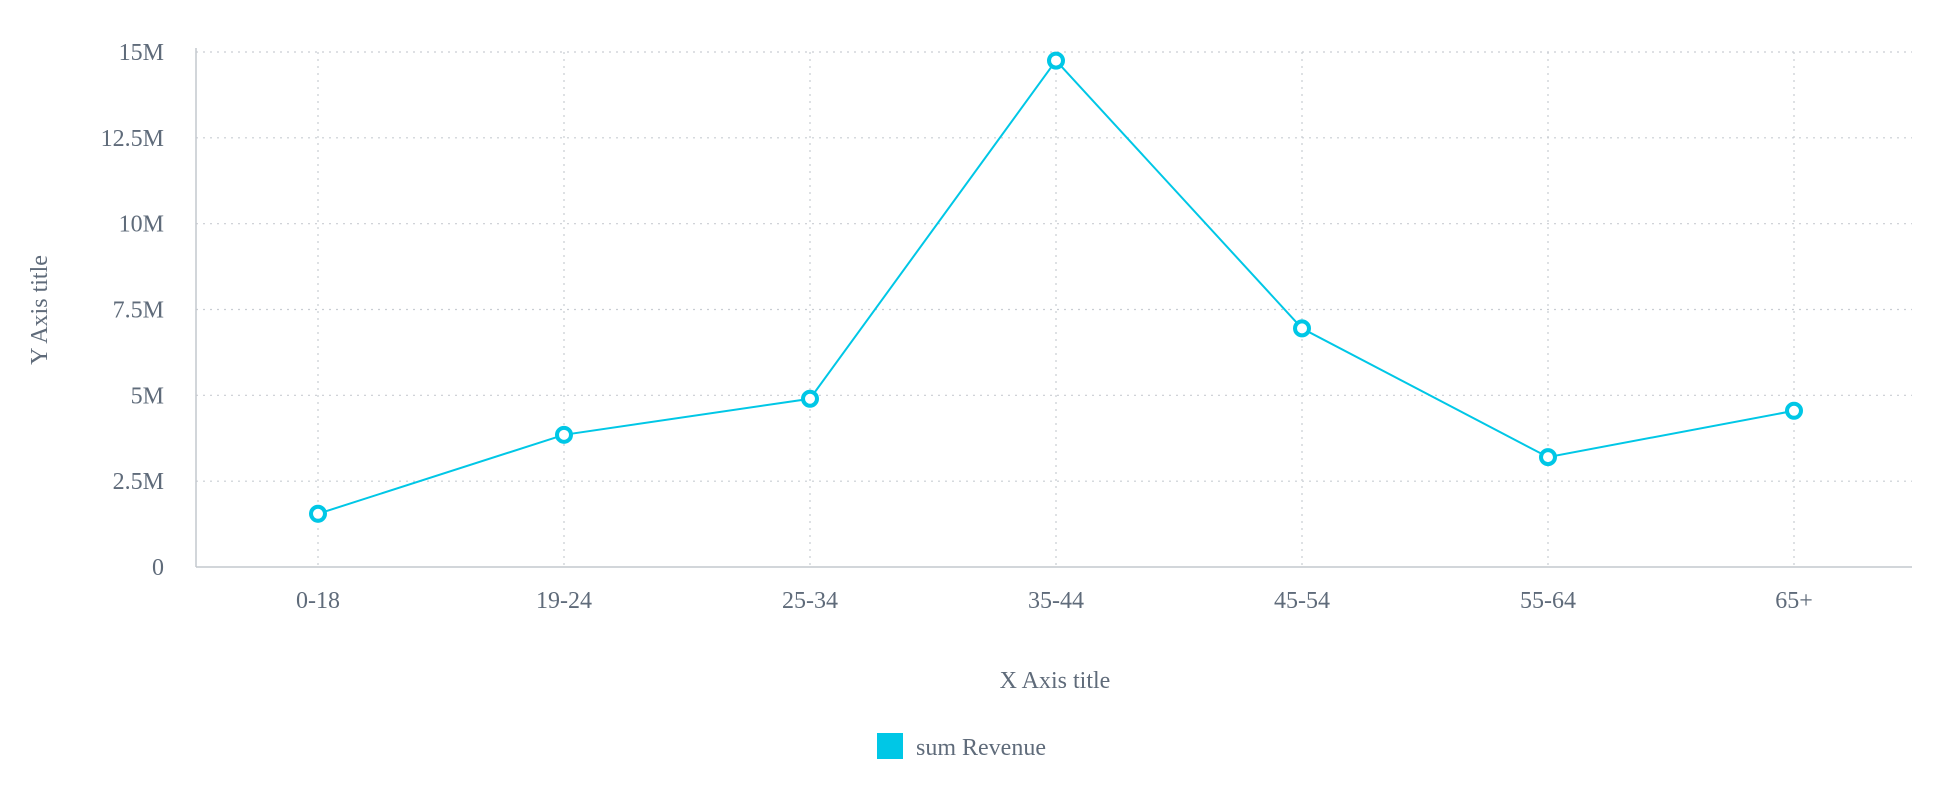 The width and height of the screenshot is (1938, 789). I want to click on x-tick-label: 65+, so click(1794, 601).